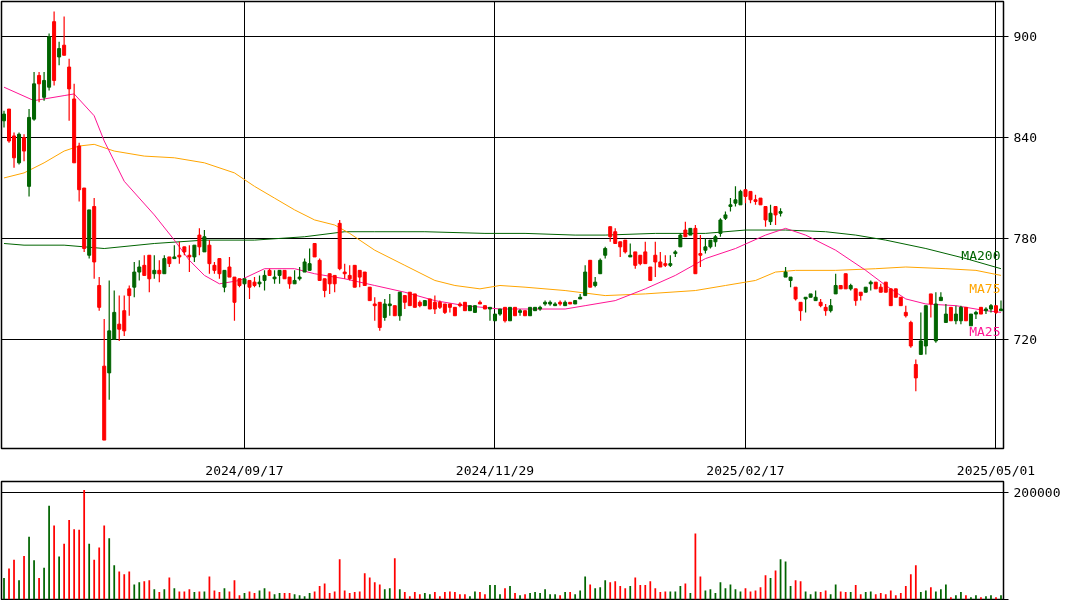 The width and height of the screenshot is (1065, 600). What do you see at coordinates (1037, 492) in the screenshot?
I see `y-tick-label: 200000` at bounding box center [1037, 492].